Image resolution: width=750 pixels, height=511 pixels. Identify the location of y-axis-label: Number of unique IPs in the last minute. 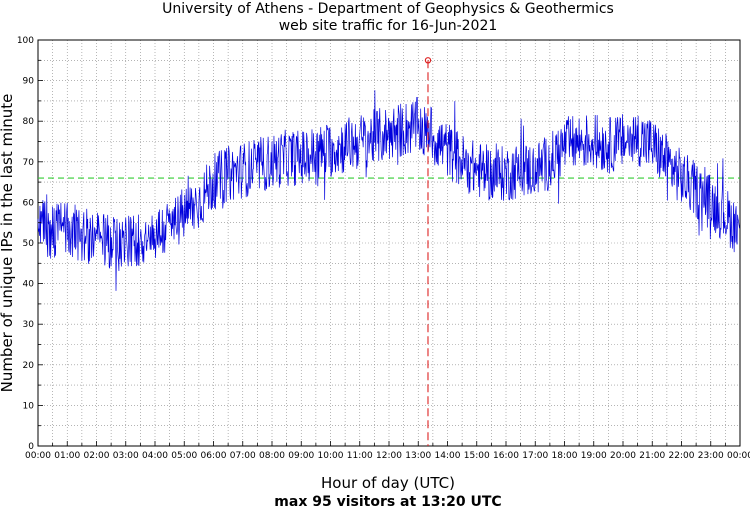
(8, 243).